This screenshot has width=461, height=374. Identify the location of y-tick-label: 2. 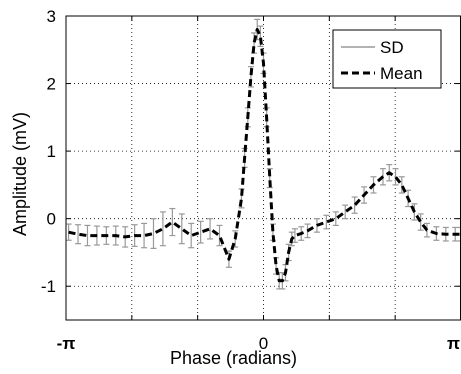
(51, 84).